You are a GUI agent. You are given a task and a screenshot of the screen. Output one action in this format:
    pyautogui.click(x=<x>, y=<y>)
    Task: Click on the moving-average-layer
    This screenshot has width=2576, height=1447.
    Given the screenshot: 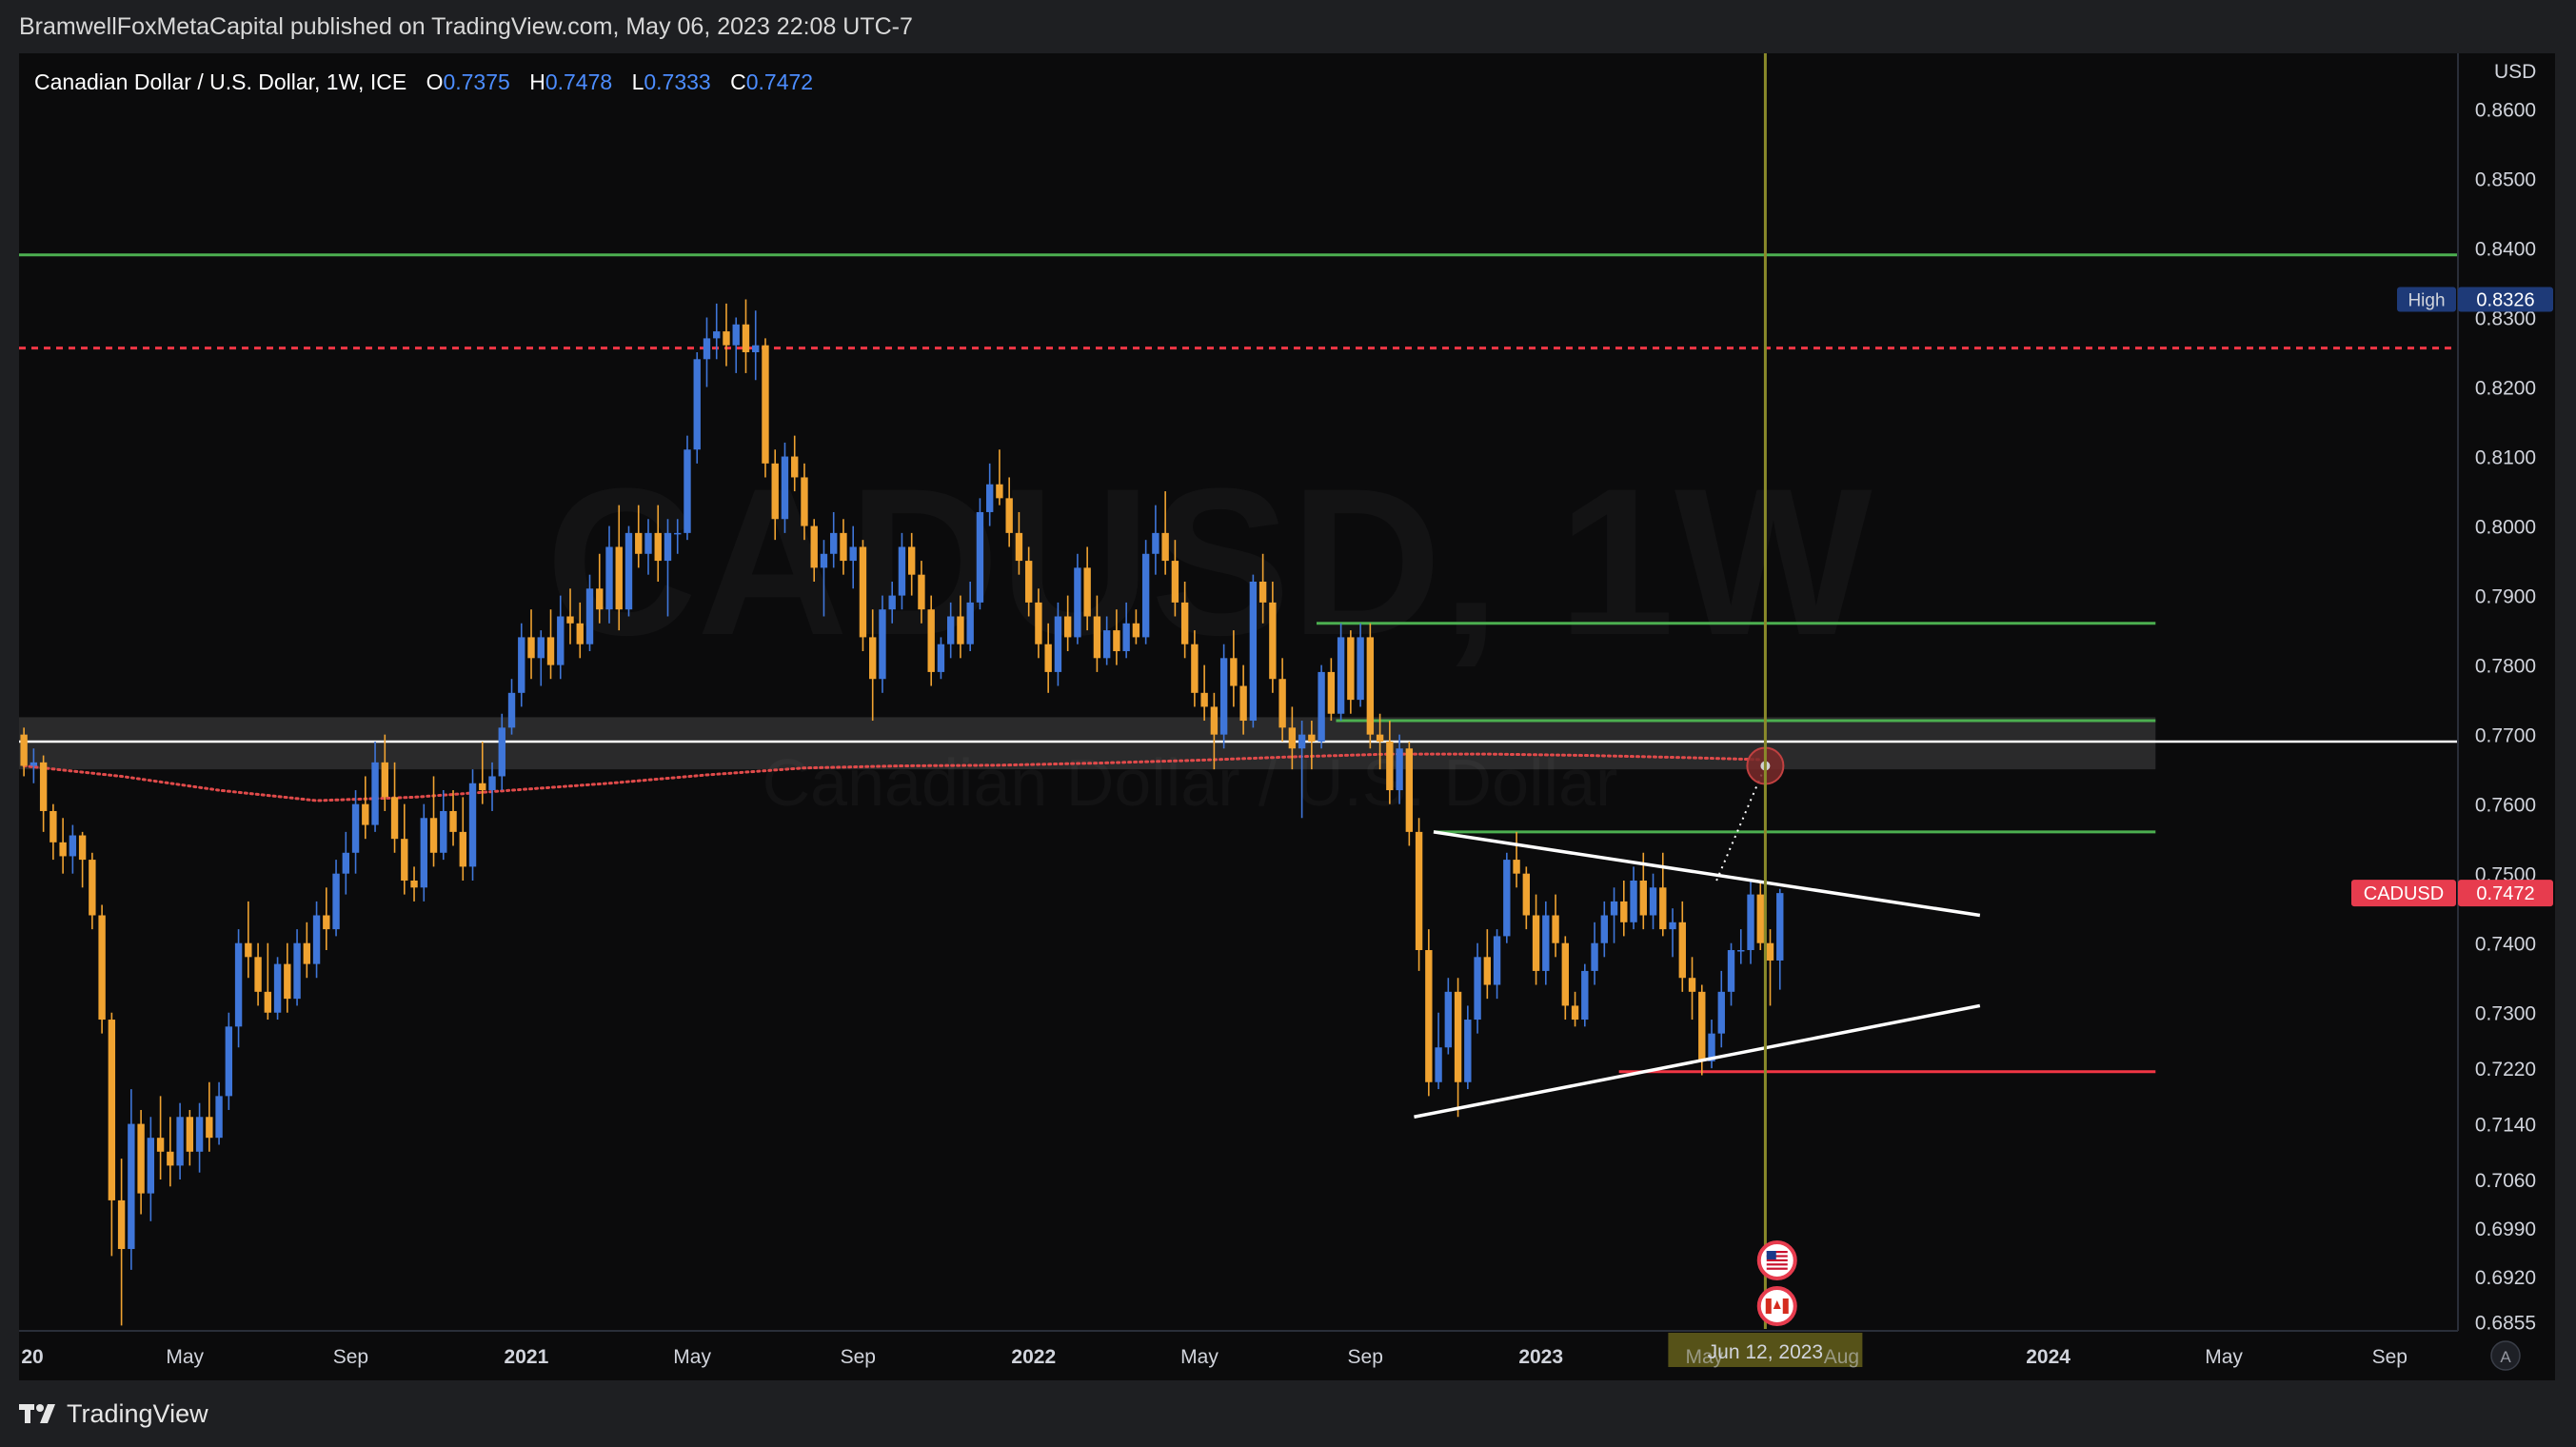 What is the action you would take?
    pyautogui.click(x=892, y=777)
    